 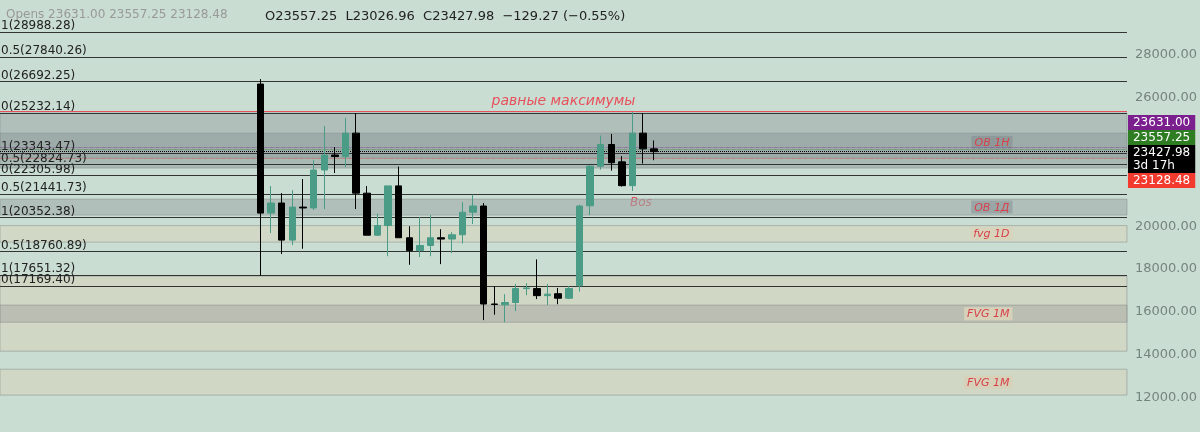 What do you see at coordinates (1165, 54) in the screenshot?
I see `y-tick-label: 28000.00` at bounding box center [1165, 54].